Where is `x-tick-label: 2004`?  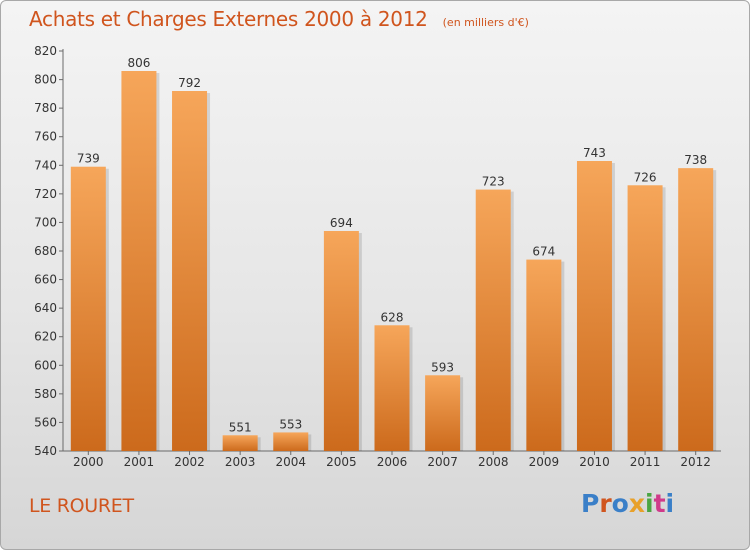 x-tick-label: 2004 is located at coordinates (290, 462).